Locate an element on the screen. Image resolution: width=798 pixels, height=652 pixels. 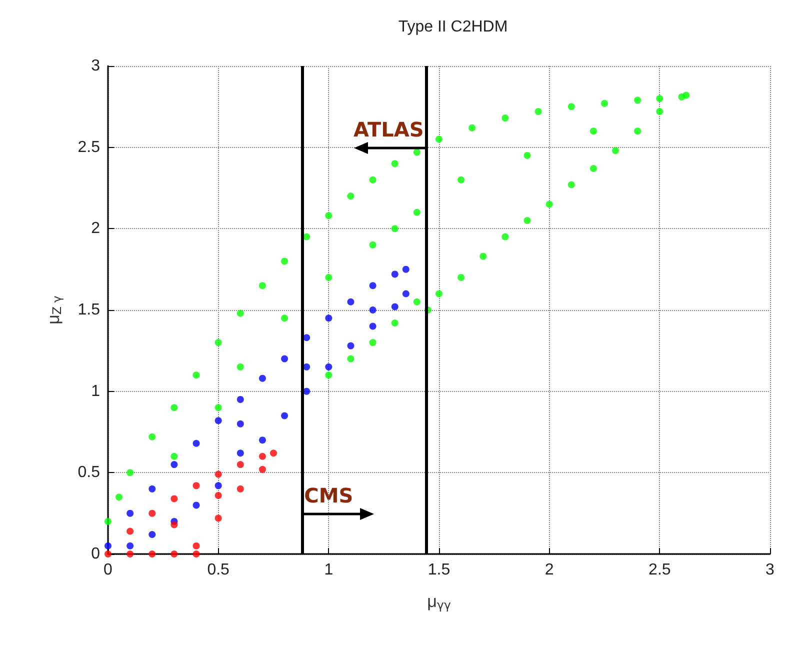
y-tick-label: 2 is located at coordinates (95, 229).